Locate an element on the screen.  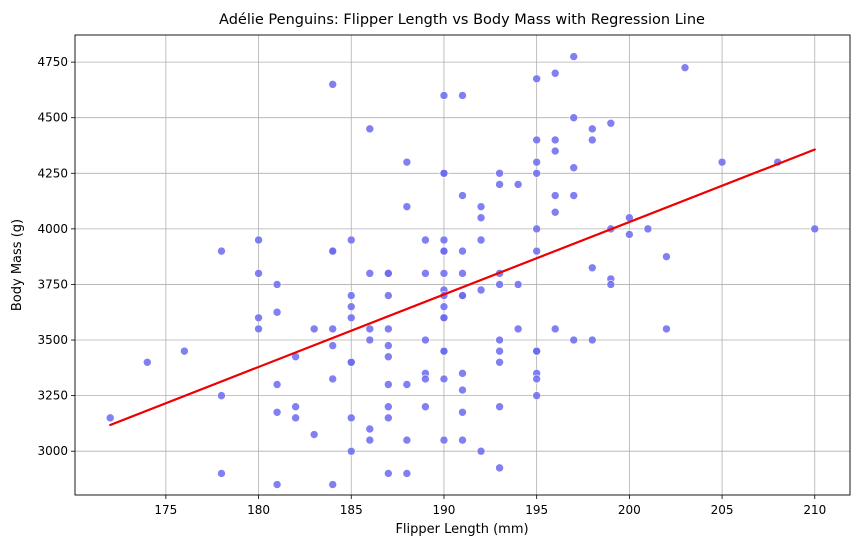
x-axis-ticks: 175 180 185 190 195 200 205 210 is located at coordinates (490, 506).